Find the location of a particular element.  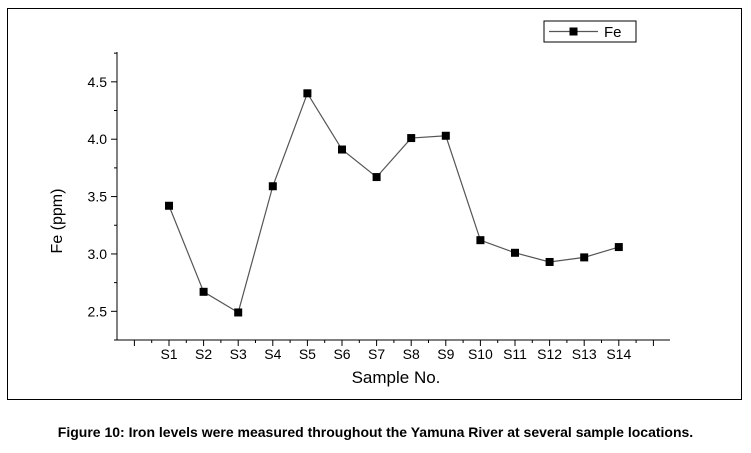

x-tick-label: S6 is located at coordinates (341, 354).